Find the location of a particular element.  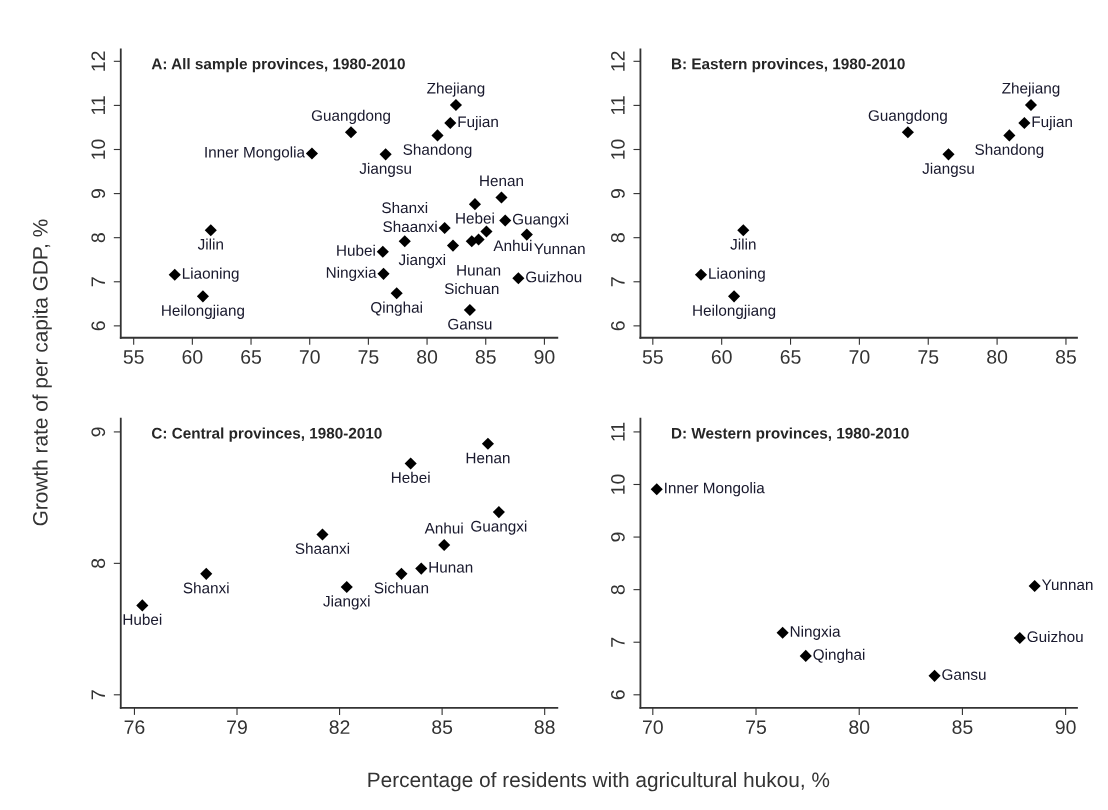

y-tick-label: 6 is located at coordinates (98, 326).